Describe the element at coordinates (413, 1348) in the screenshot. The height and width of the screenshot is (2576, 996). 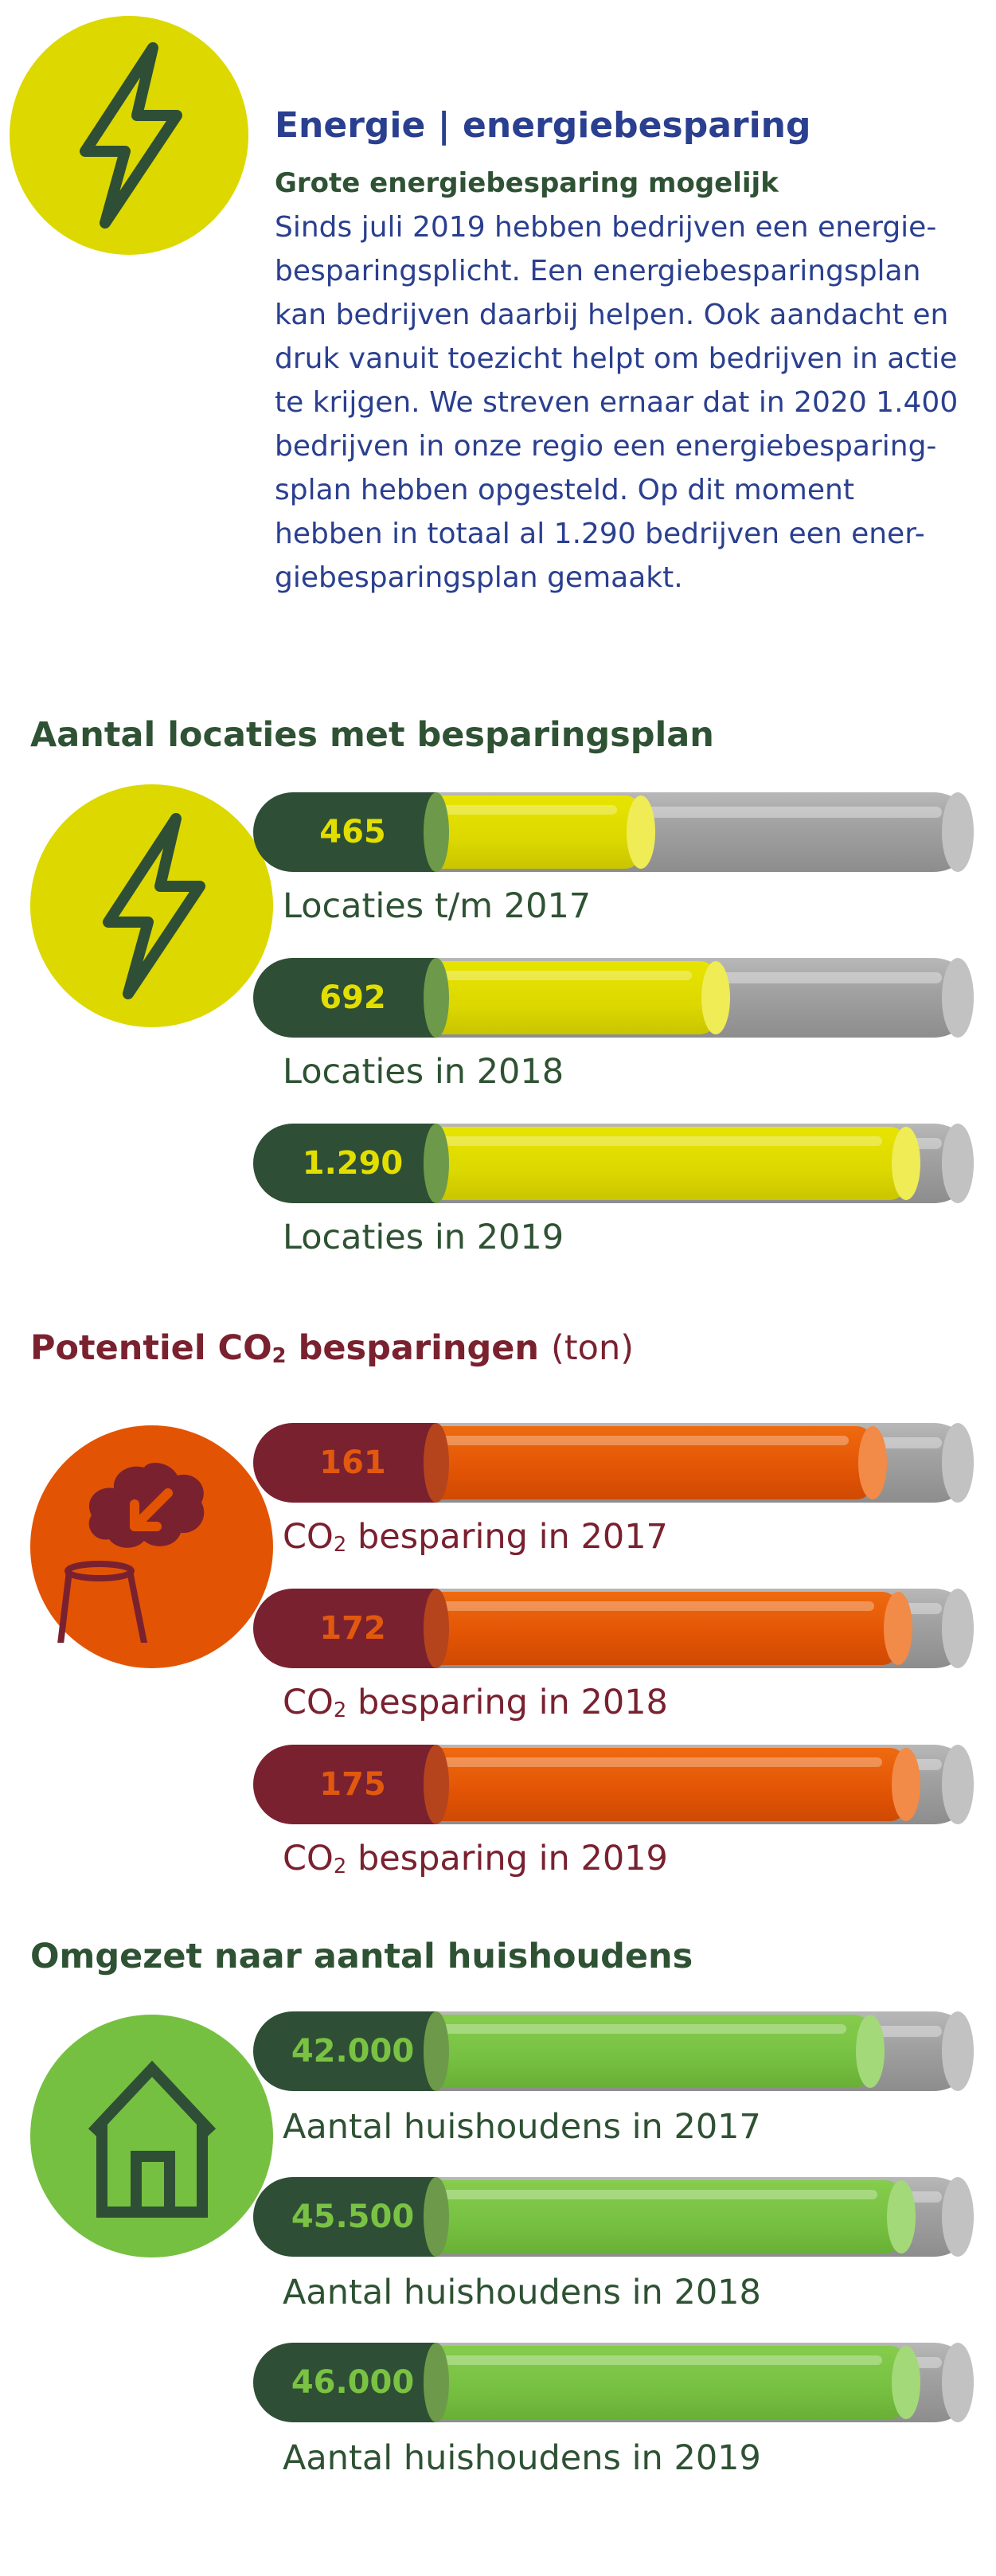
I see `heading-text: besparingen` at that location.